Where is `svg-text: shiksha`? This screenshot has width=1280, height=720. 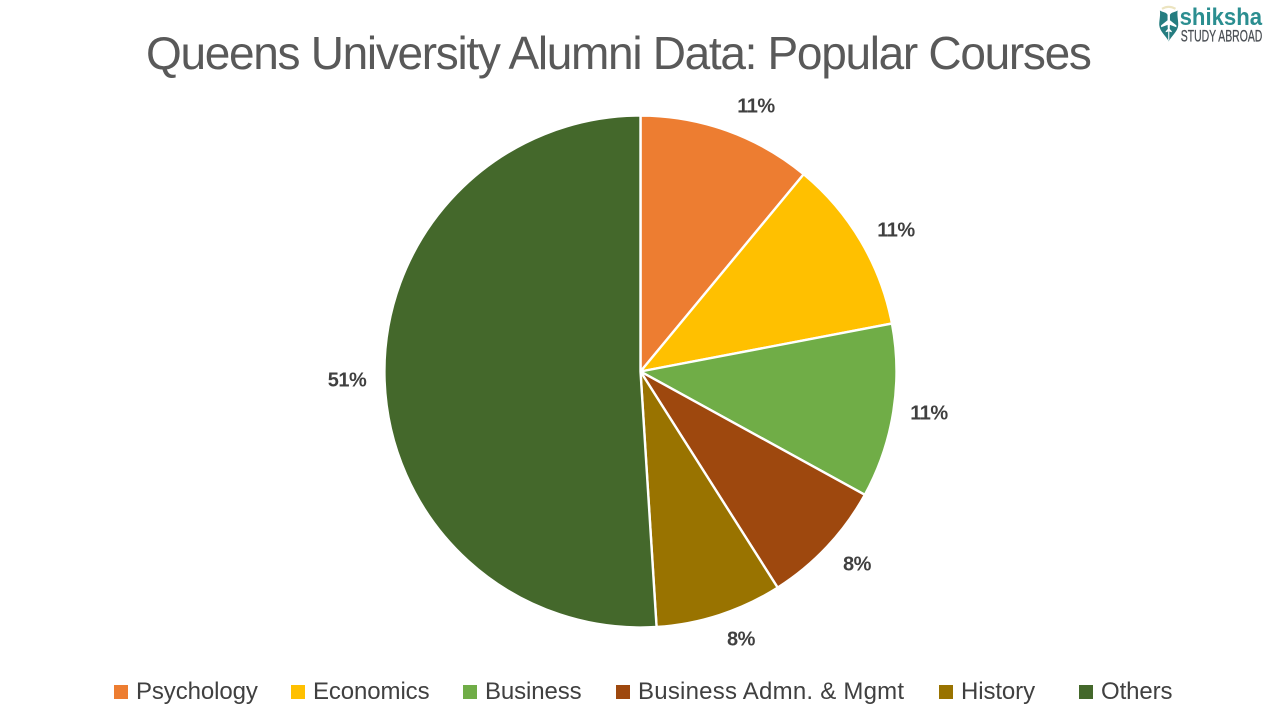
svg-text: shiksha is located at coordinates (1221, 17).